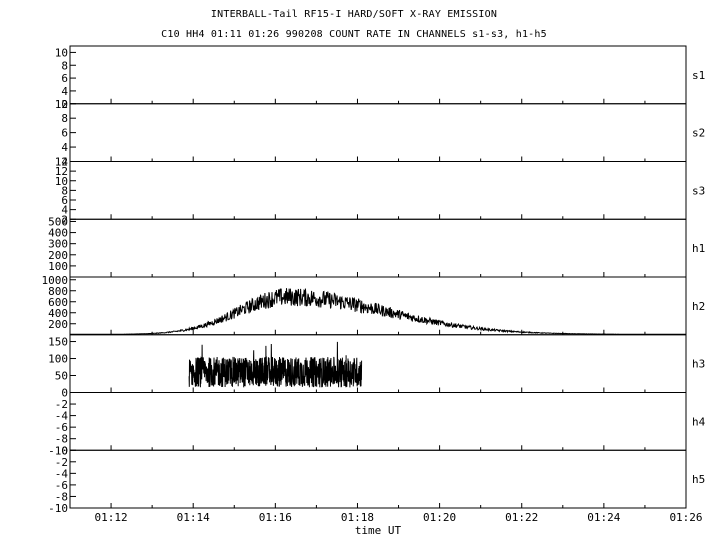  Describe the element at coordinates (378, 363) in the screenshot. I see `panel-frame-h3` at that location.